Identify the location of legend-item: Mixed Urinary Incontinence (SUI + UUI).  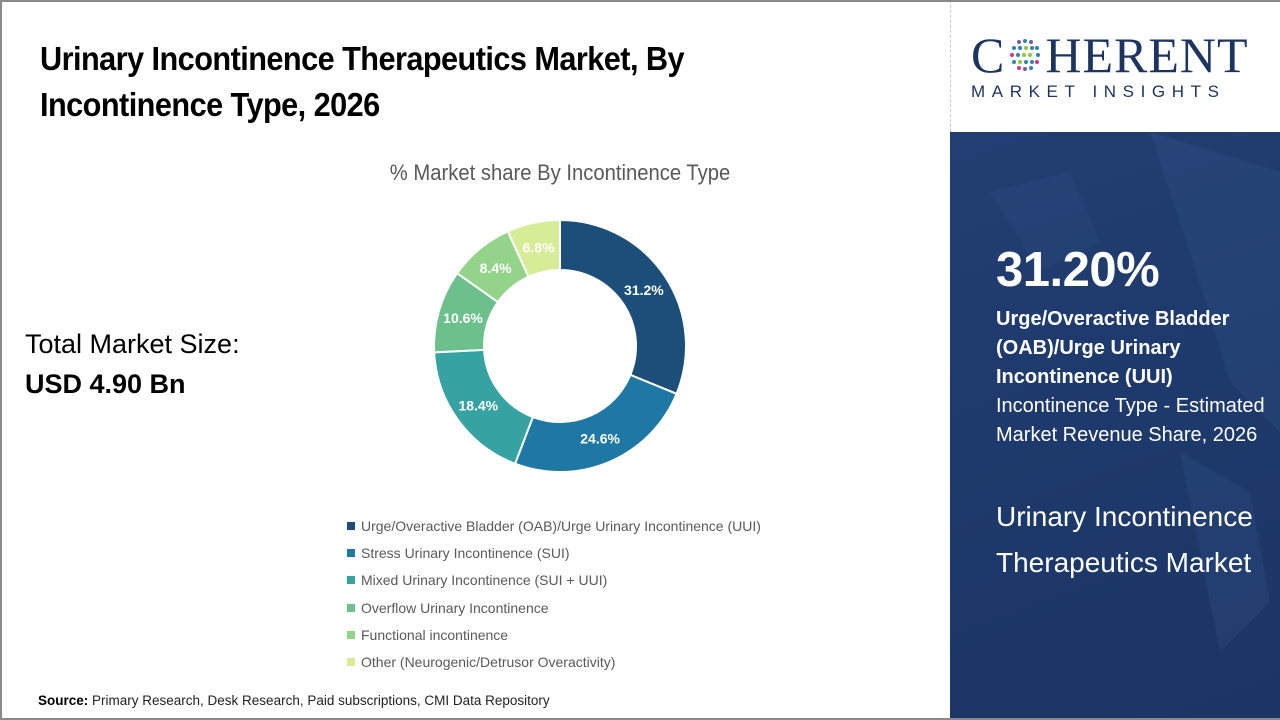
(554, 580).